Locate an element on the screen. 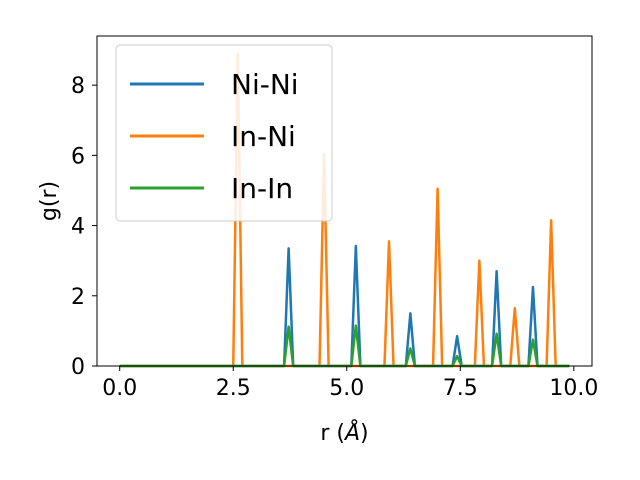  x-axis-label-unit: Å is located at coordinates (351, 432).